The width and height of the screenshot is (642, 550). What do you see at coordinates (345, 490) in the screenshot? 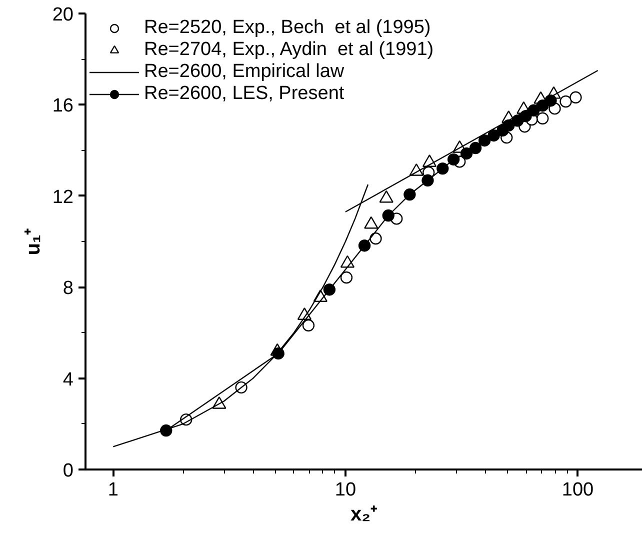
I see `x-tick-label: 10` at bounding box center [345, 490].